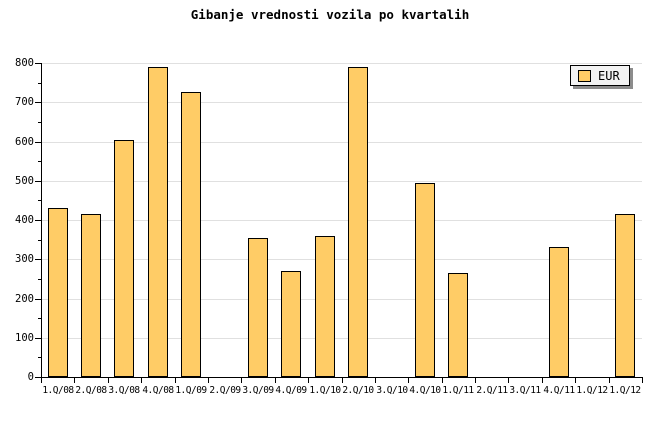 The height and width of the screenshot is (440, 660). Describe the element at coordinates (24, 181) in the screenshot. I see `y-tick-label: 500` at that location.